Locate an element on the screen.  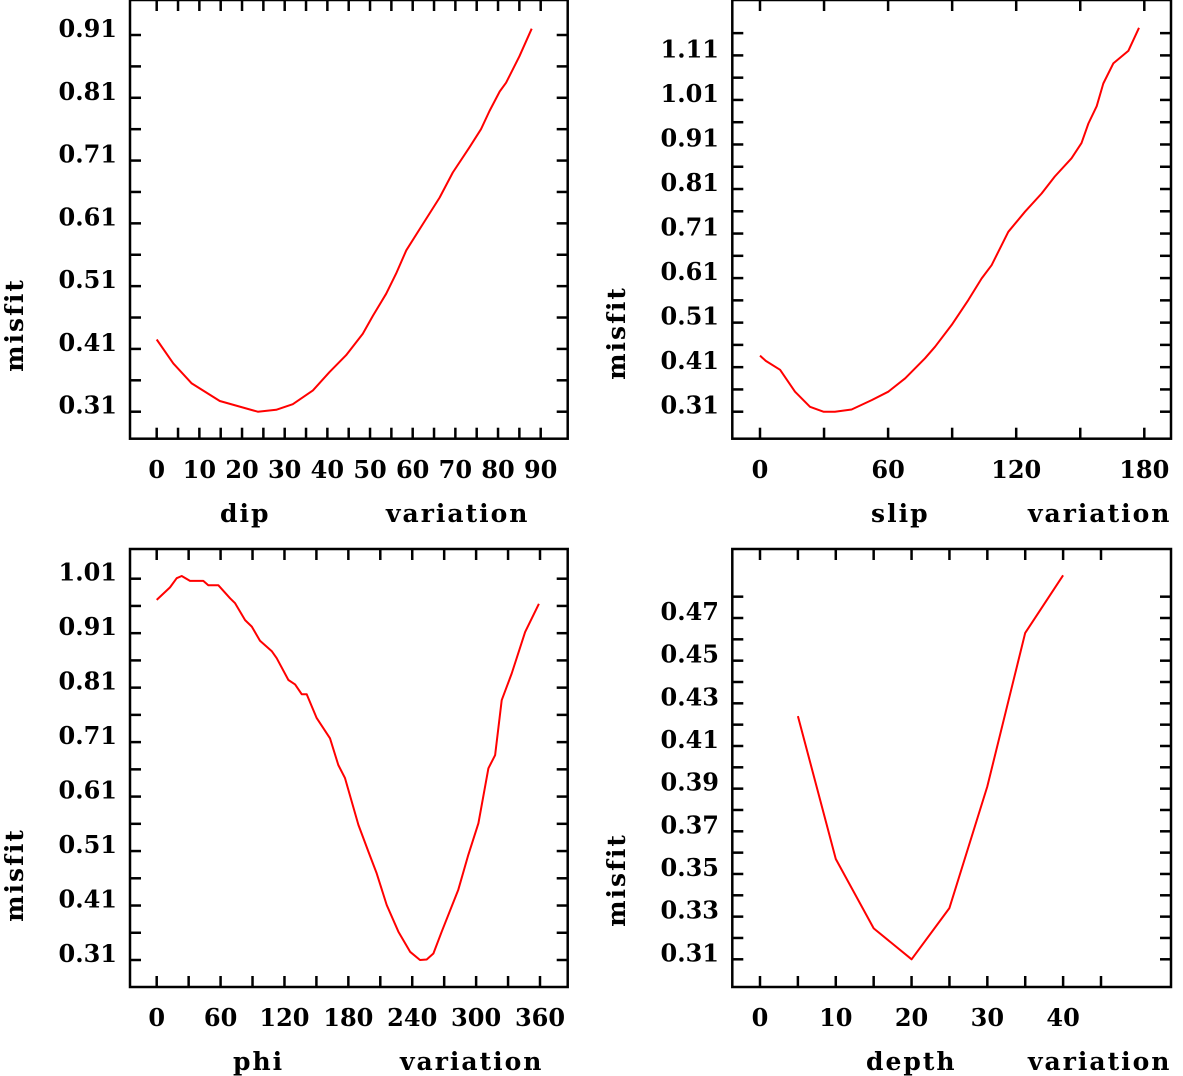
y-tick-label: 1.11 is located at coordinates (690, 48).